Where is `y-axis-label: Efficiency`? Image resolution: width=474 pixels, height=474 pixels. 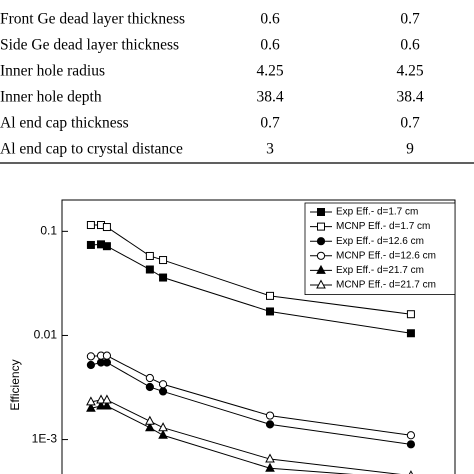
y-axis-label: Efficiency is located at coordinates (15, 384).